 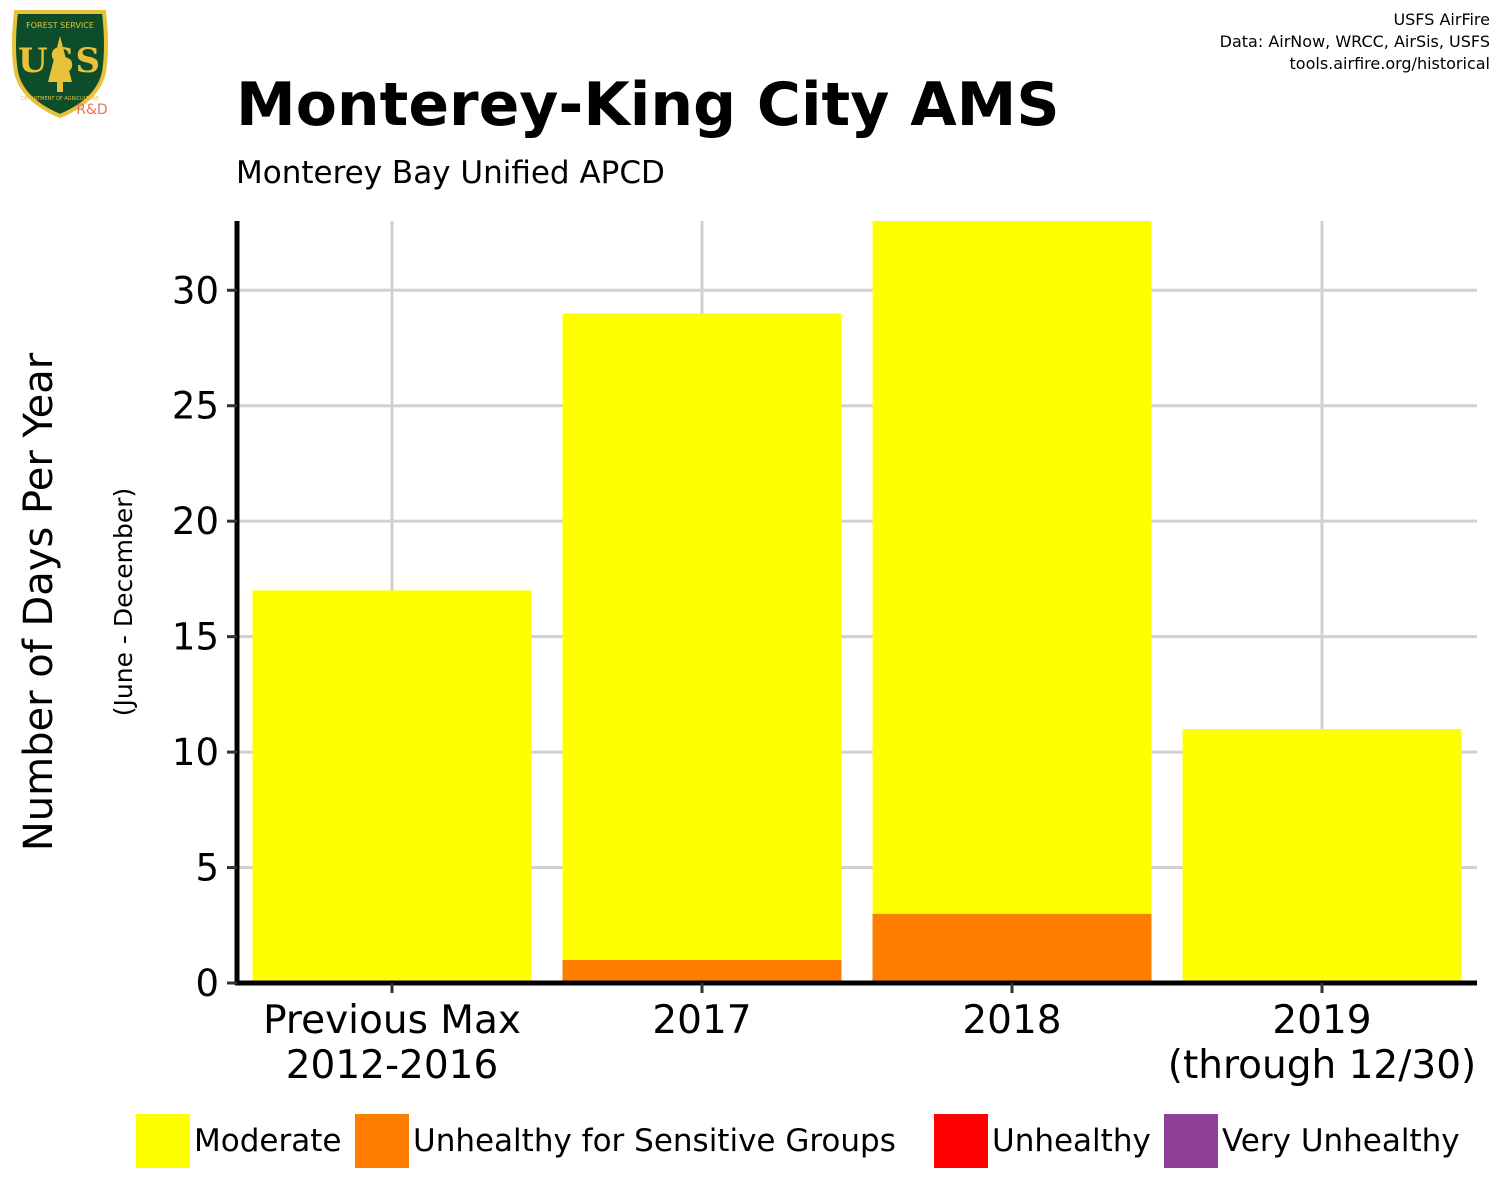 I want to click on chart-subtitle: Monterey Bay Unified APCD, so click(x=450, y=173).